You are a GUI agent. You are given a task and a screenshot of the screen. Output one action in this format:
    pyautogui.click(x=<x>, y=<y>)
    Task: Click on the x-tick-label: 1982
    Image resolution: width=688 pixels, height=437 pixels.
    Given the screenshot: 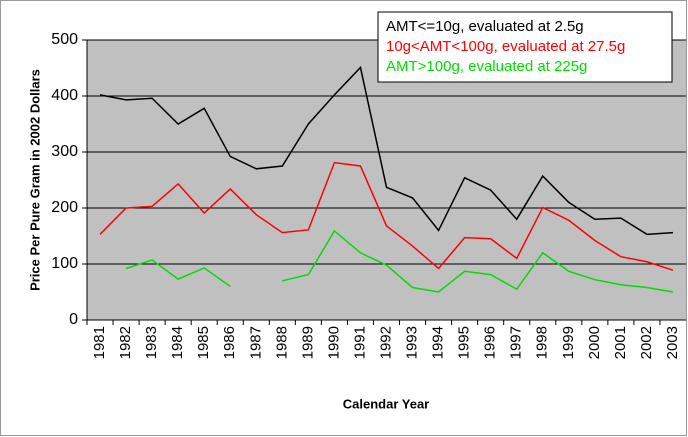 What is the action you would take?
    pyautogui.click(x=125, y=342)
    